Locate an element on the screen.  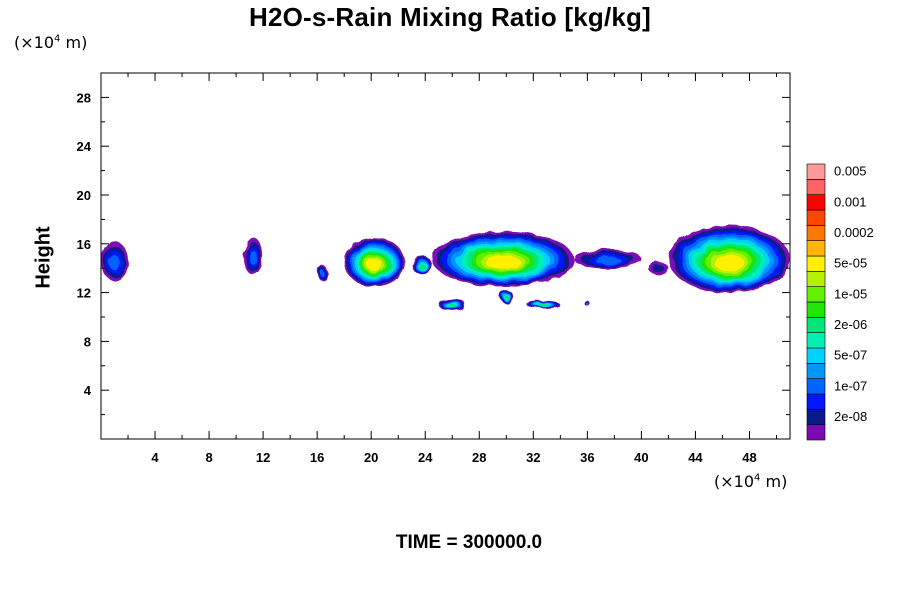
y-tick-label: 28 is located at coordinates (84, 97).